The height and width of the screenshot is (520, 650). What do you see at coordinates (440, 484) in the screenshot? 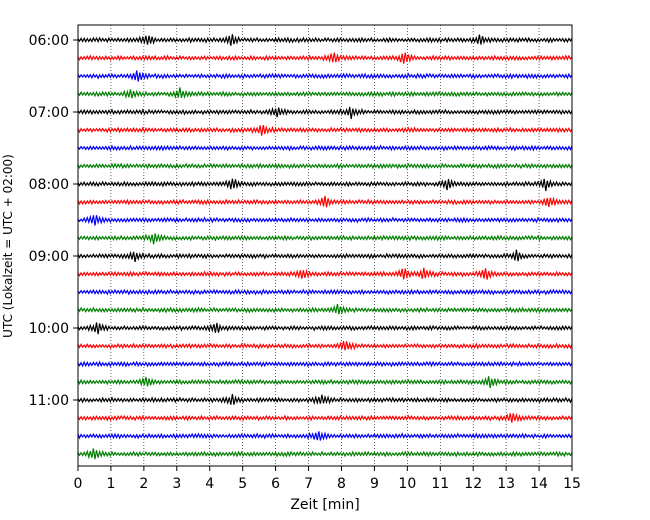
I see `x-tick-label: 11` at bounding box center [440, 484].